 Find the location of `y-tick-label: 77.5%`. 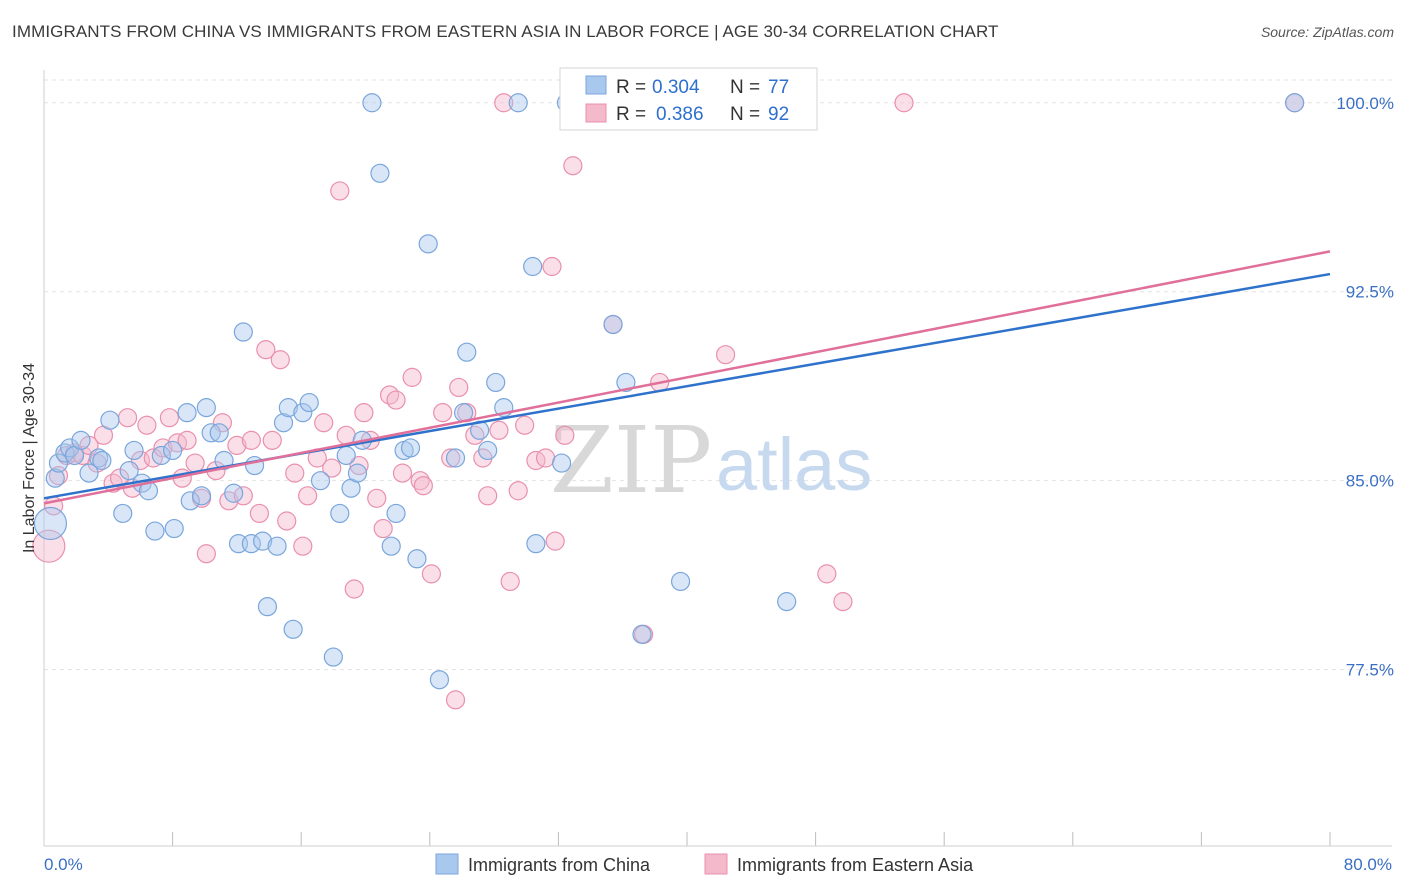

y-tick-label: 77.5% is located at coordinates (1370, 670).